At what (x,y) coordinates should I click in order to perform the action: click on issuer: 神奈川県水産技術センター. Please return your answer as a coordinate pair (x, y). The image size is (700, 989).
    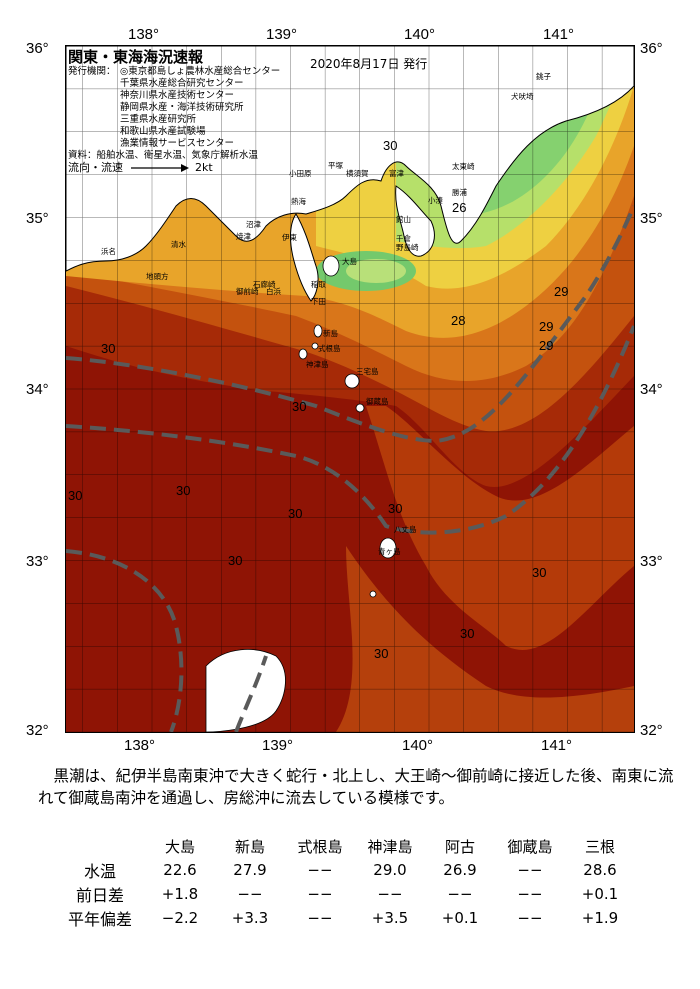
    Looking at the image, I should click on (177, 95).